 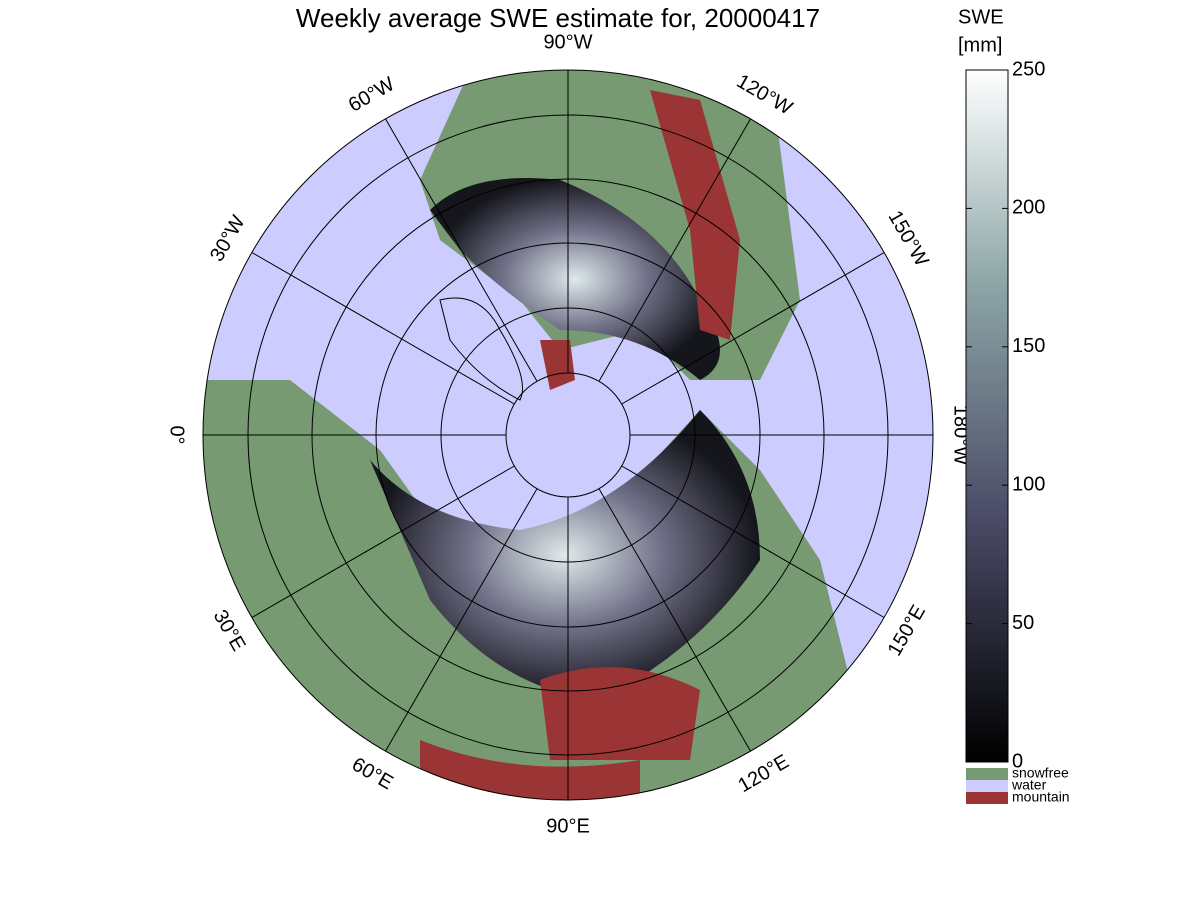 What do you see at coordinates (228, 239) in the screenshot?
I see `longitude-label: 30°W` at bounding box center [228, 239].